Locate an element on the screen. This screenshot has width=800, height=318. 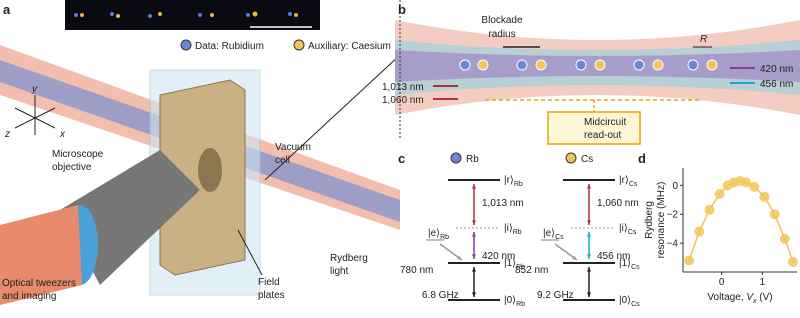
species-label: Cs is located at coordinates (587, 159).